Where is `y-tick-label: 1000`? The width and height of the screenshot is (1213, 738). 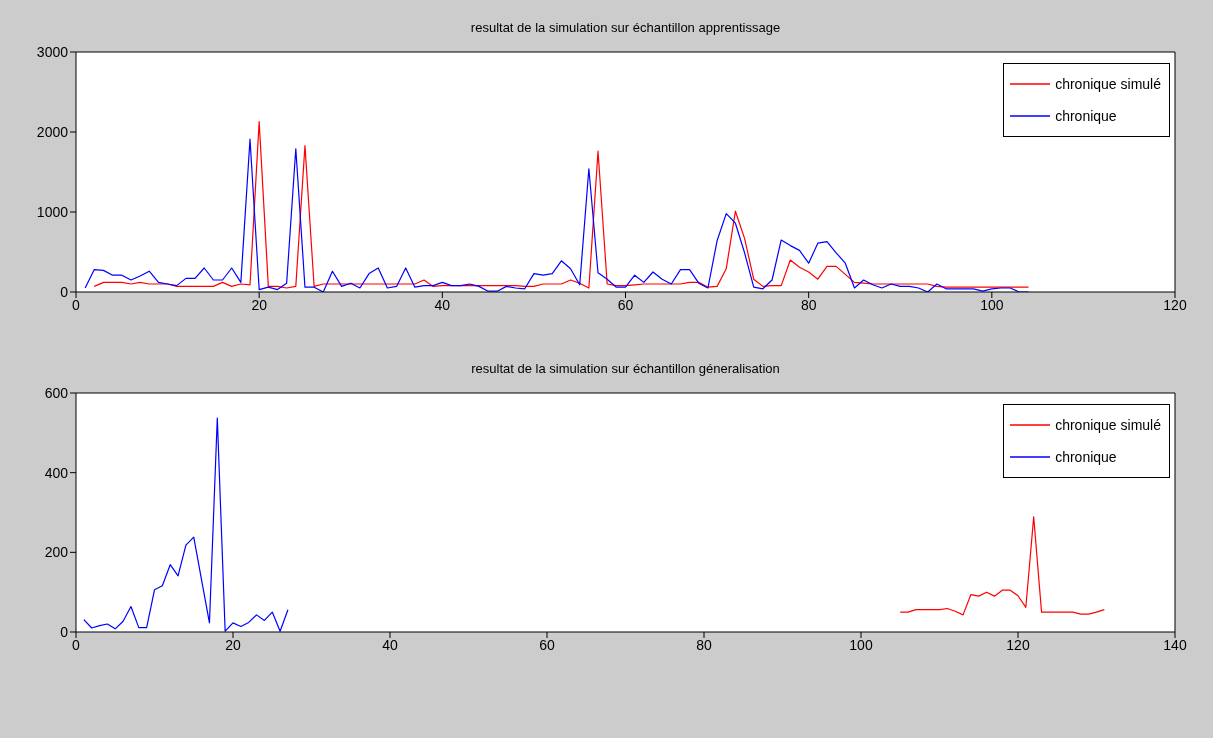 y-tick-label: 1000 is located at coordinates (52, 211).